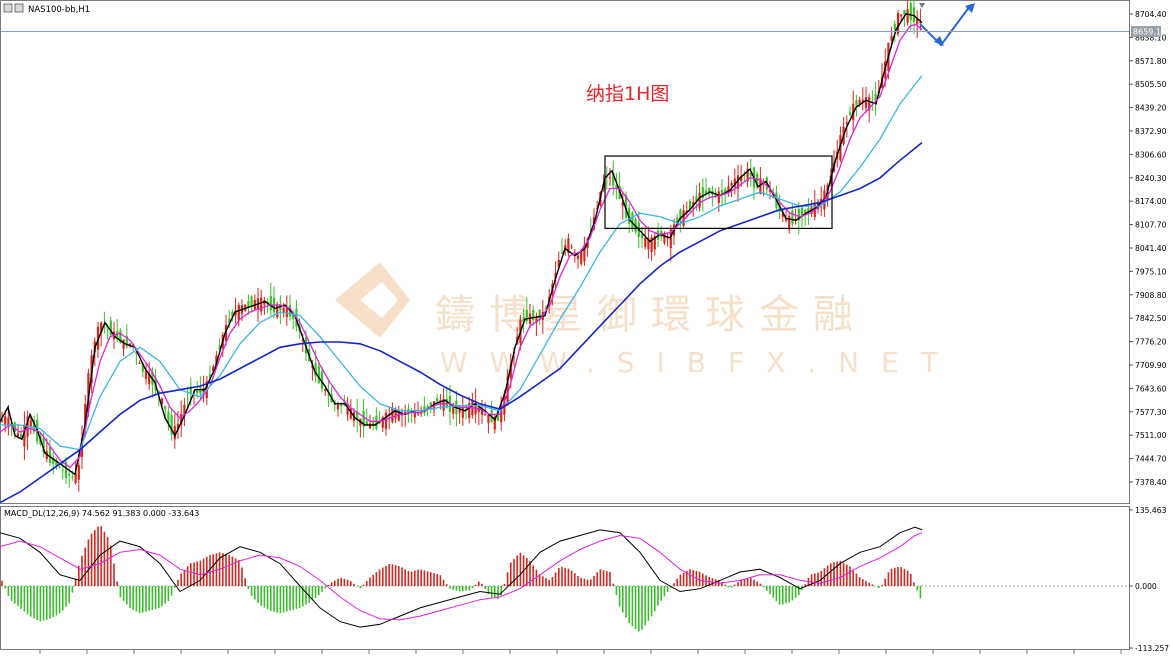  I want to click on price-axis-tick-label: 8638.10, so click(1151, 37).